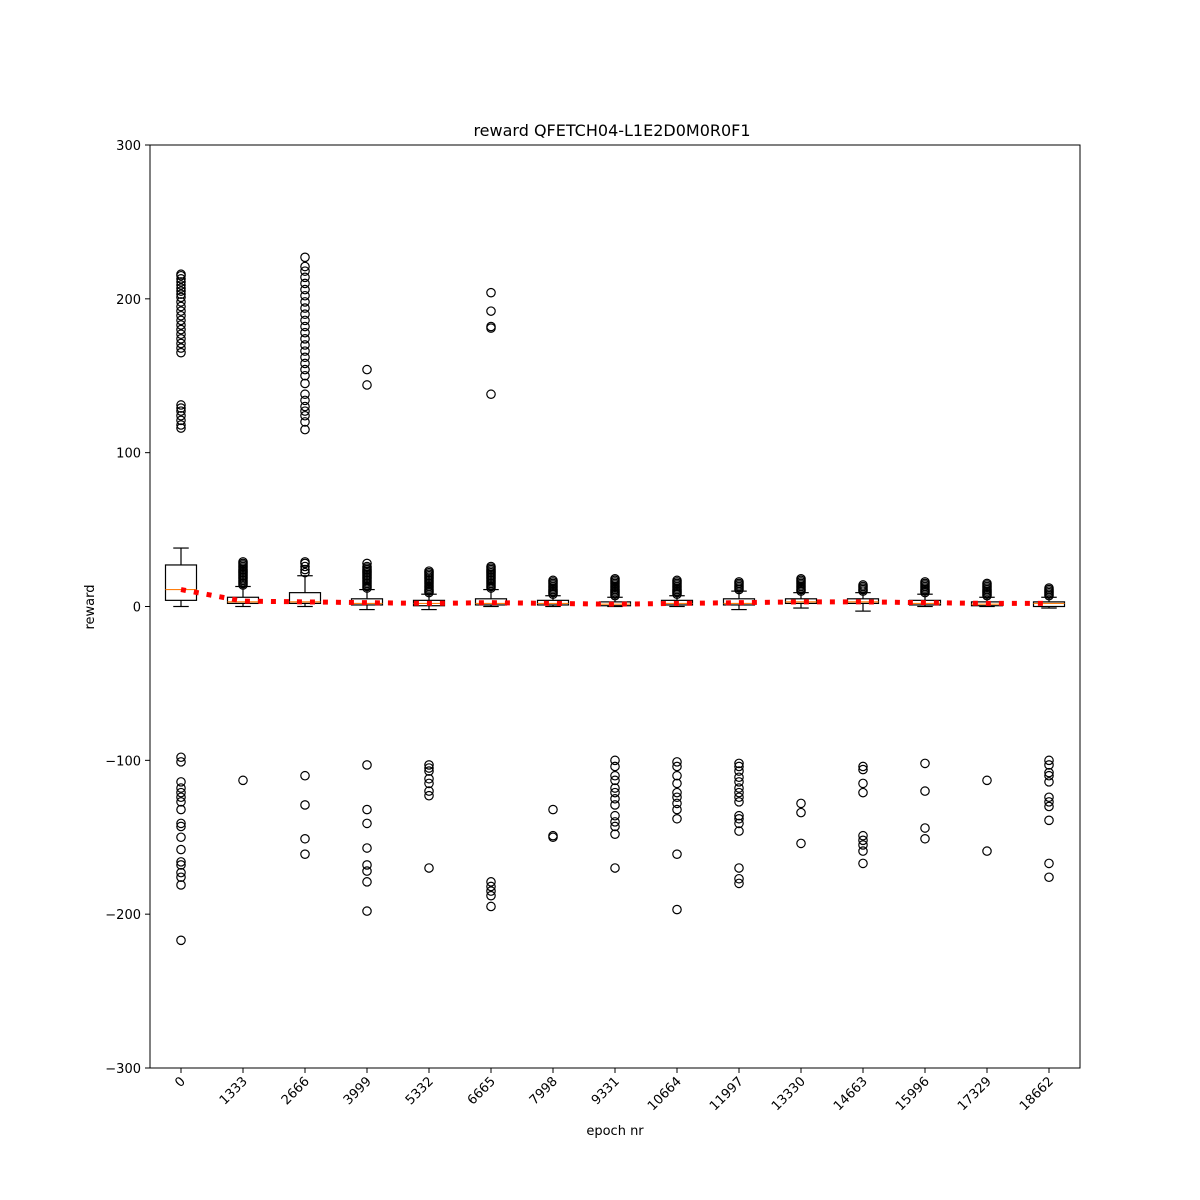 The width and height of the screenshot is (1200, 1200). Describe the element at coordinates (128, 146) in the screenshot. I see `y-tick-label: 300` at that location.